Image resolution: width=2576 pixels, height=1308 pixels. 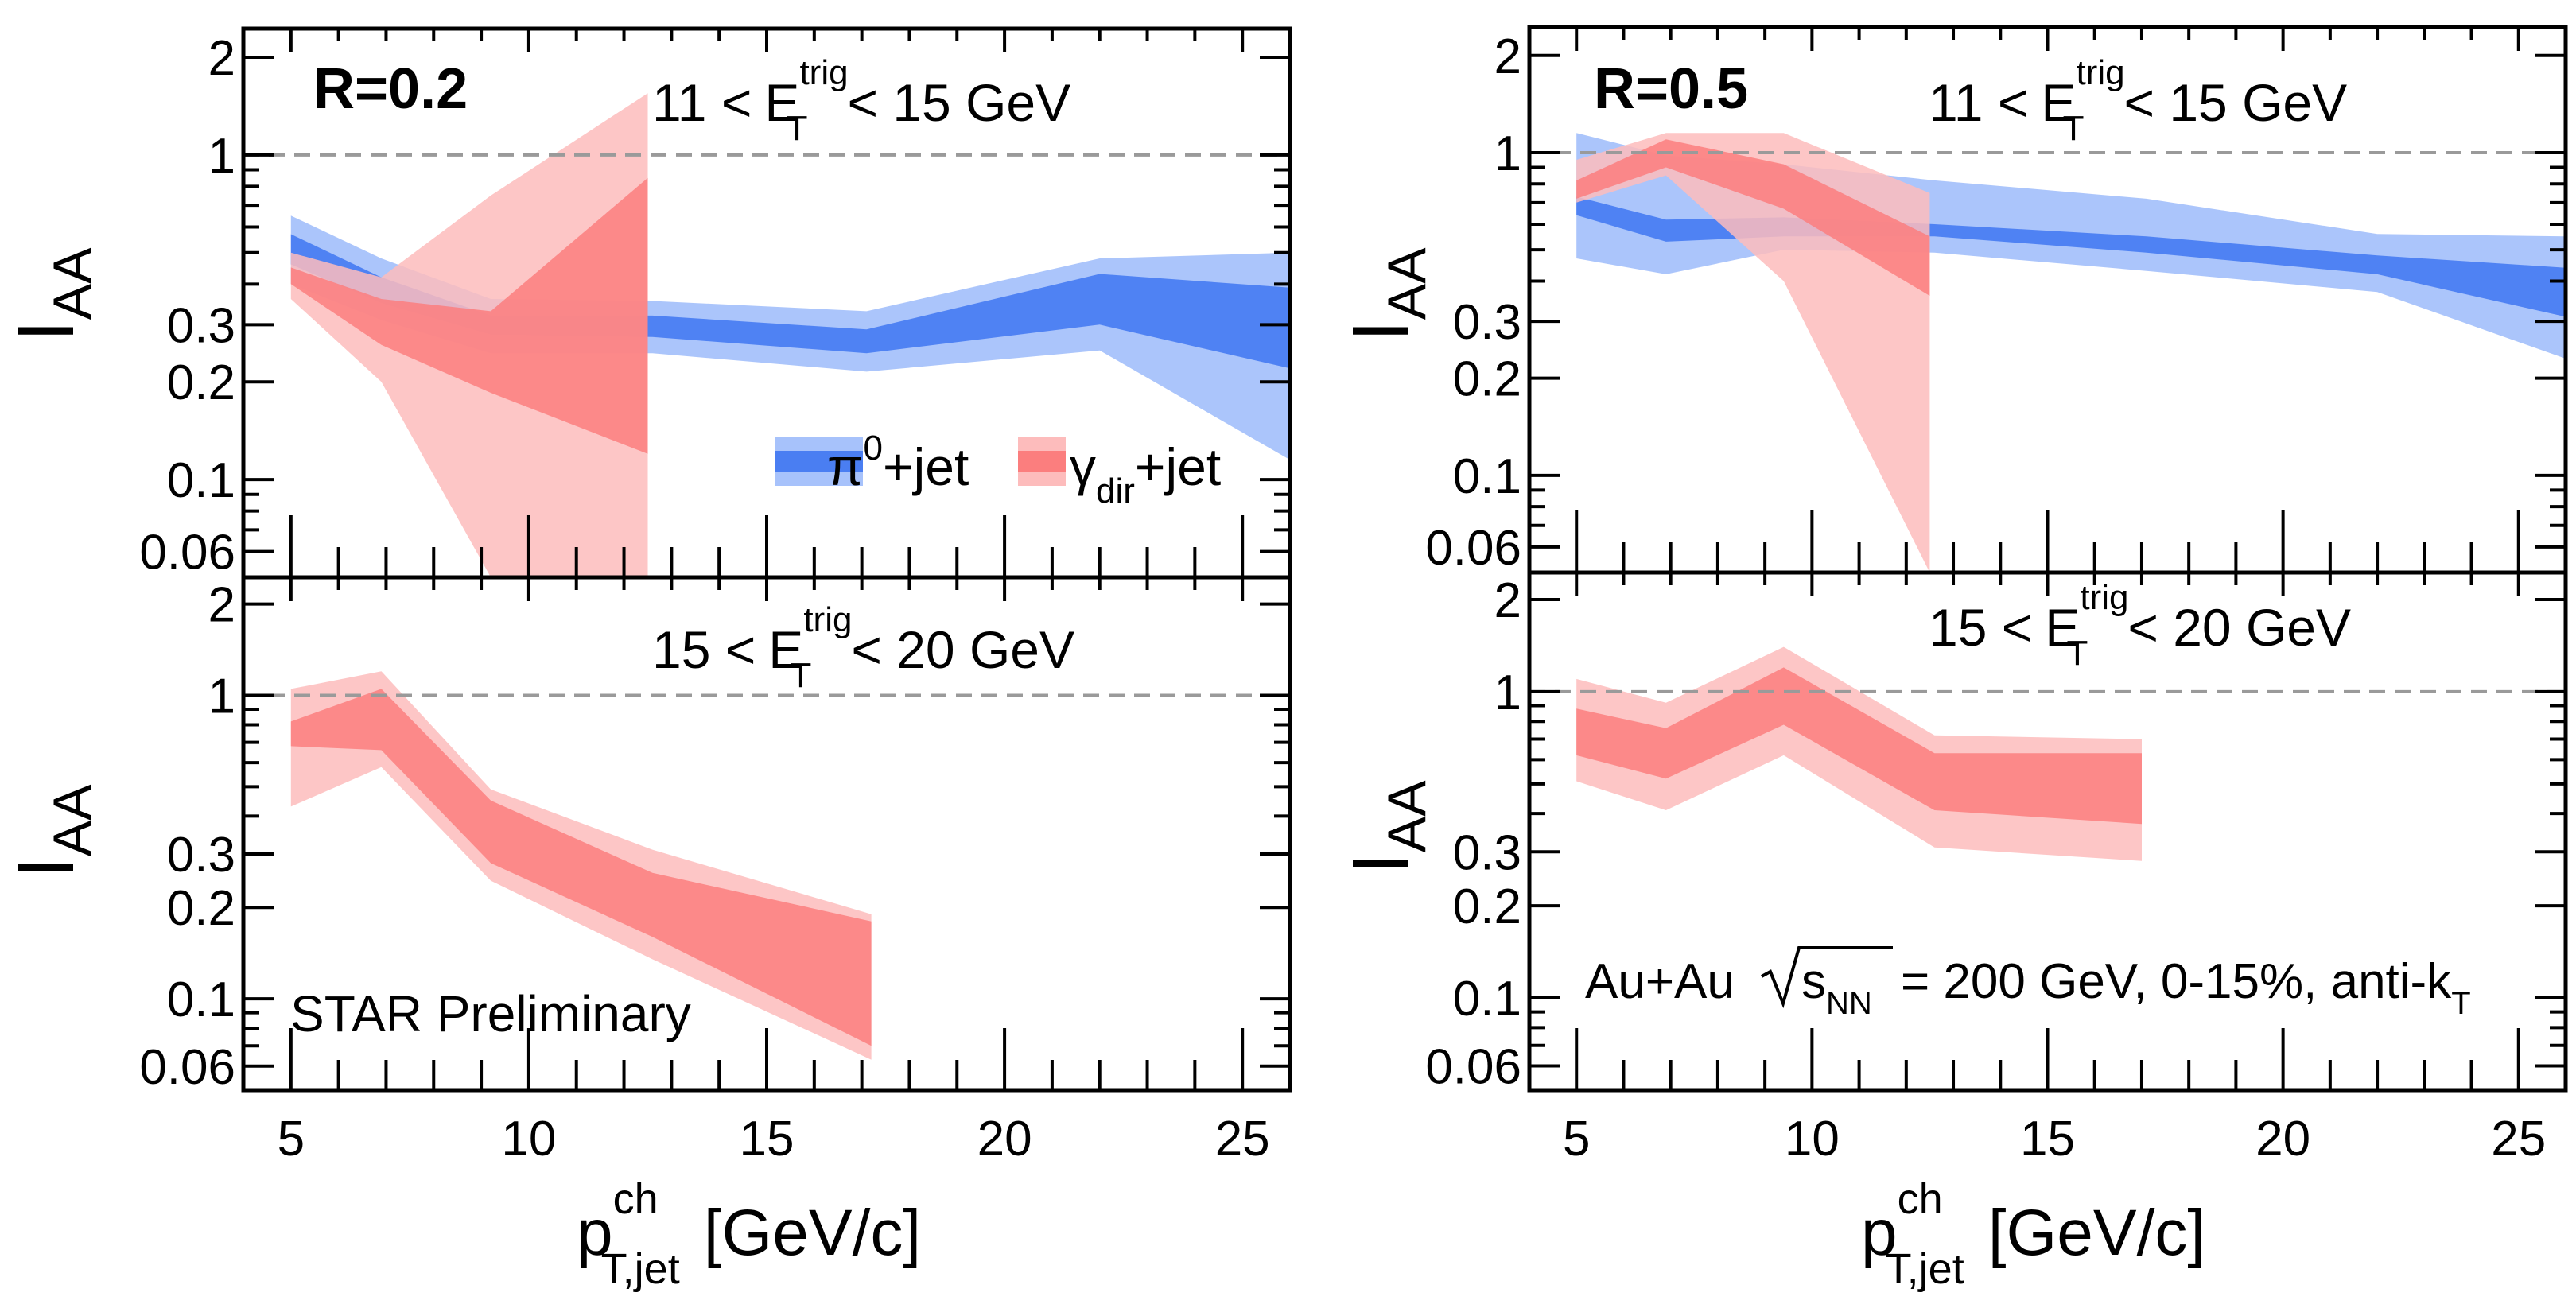 What do you see at coordinates (998, 469) in the screenshot?
I see `legend: π0+jet γdir+jet` at bounding box center [998, 469].